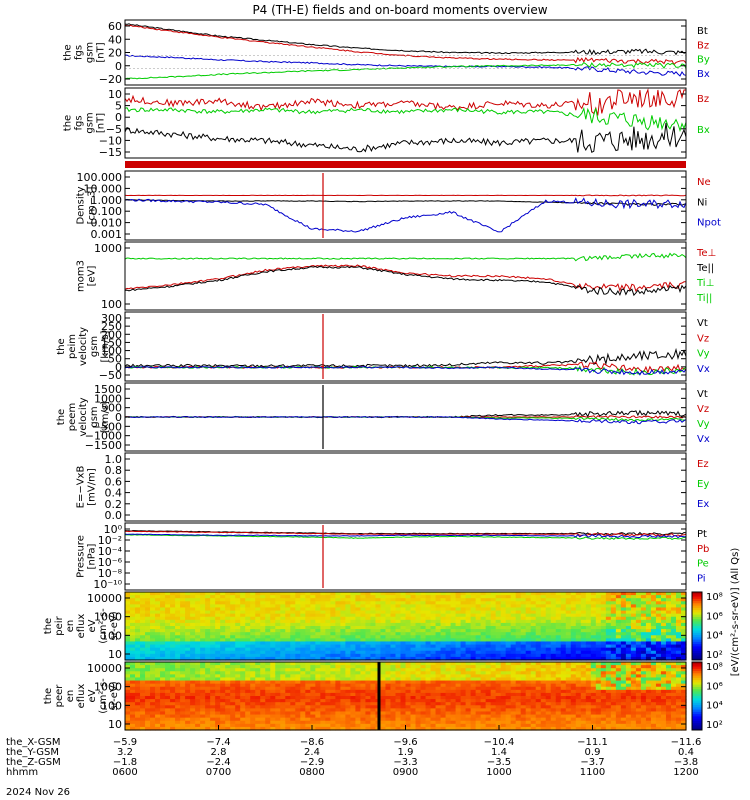 The width and height of the screenshot is (750, 800). I want to click on panel-frame, so click(405, 205).